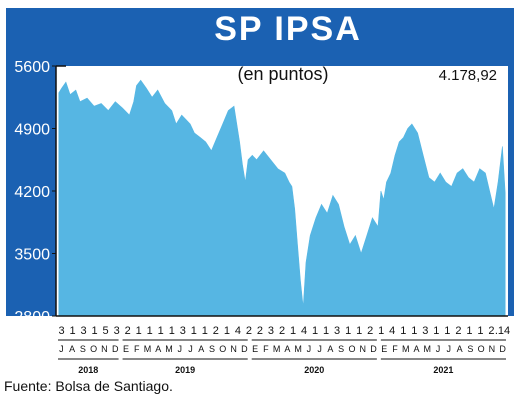 This screenshot has height=405, width=520. Describe the element at coordinates (443, 370) in the screenshot. I see `year-label: 2021` at that location.